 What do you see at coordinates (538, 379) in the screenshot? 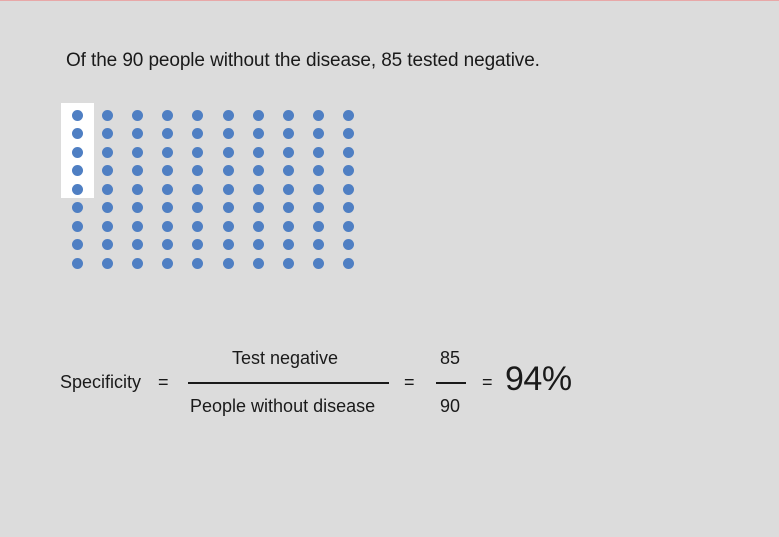
I see `specificity-result: 94%` at bounding box center [538, 379].